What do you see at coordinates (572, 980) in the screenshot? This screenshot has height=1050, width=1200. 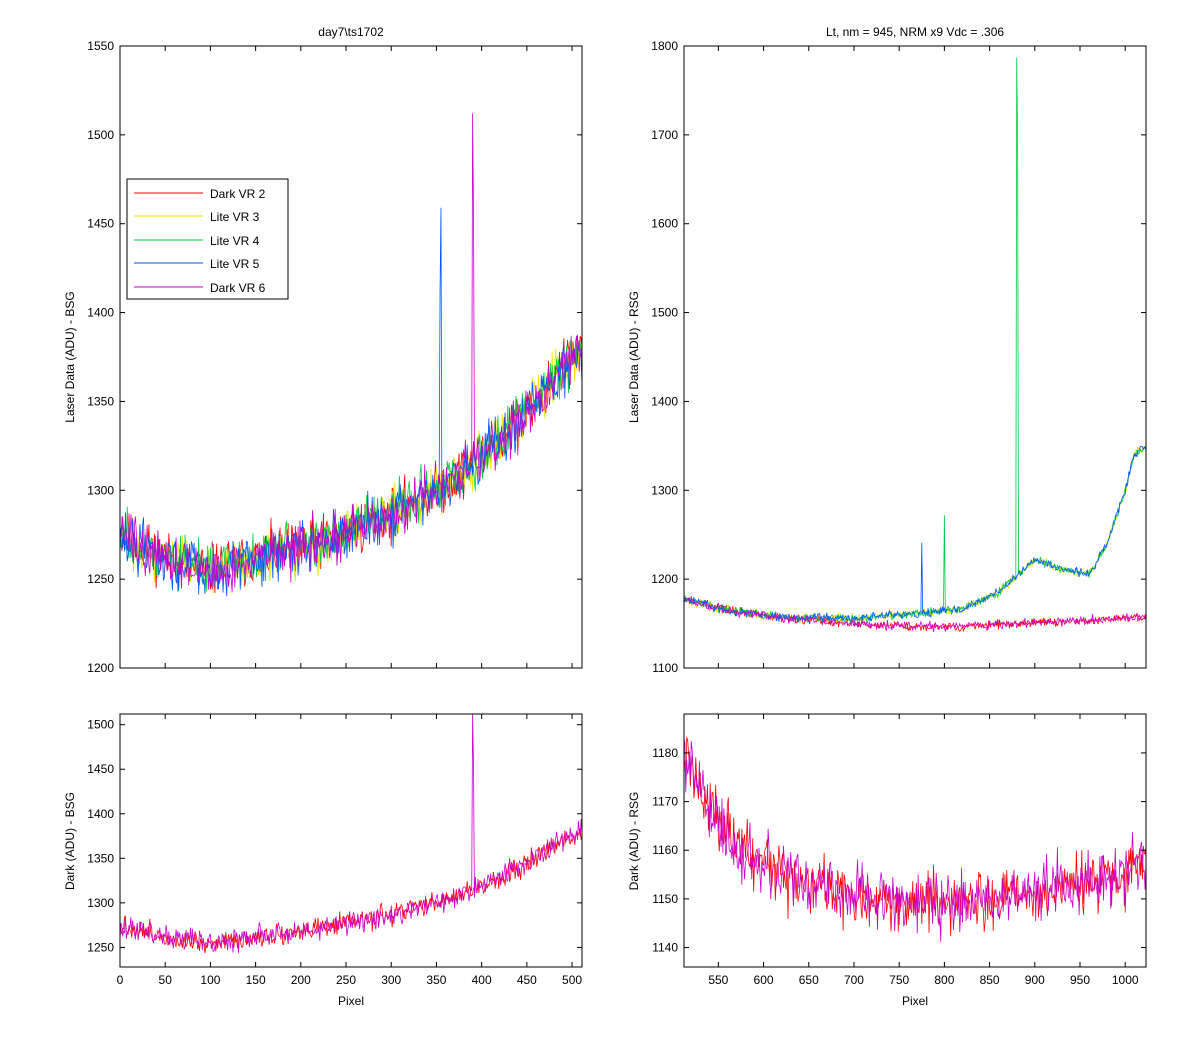 I see `x-tick-label: 500` at bounding box center [572, 980].